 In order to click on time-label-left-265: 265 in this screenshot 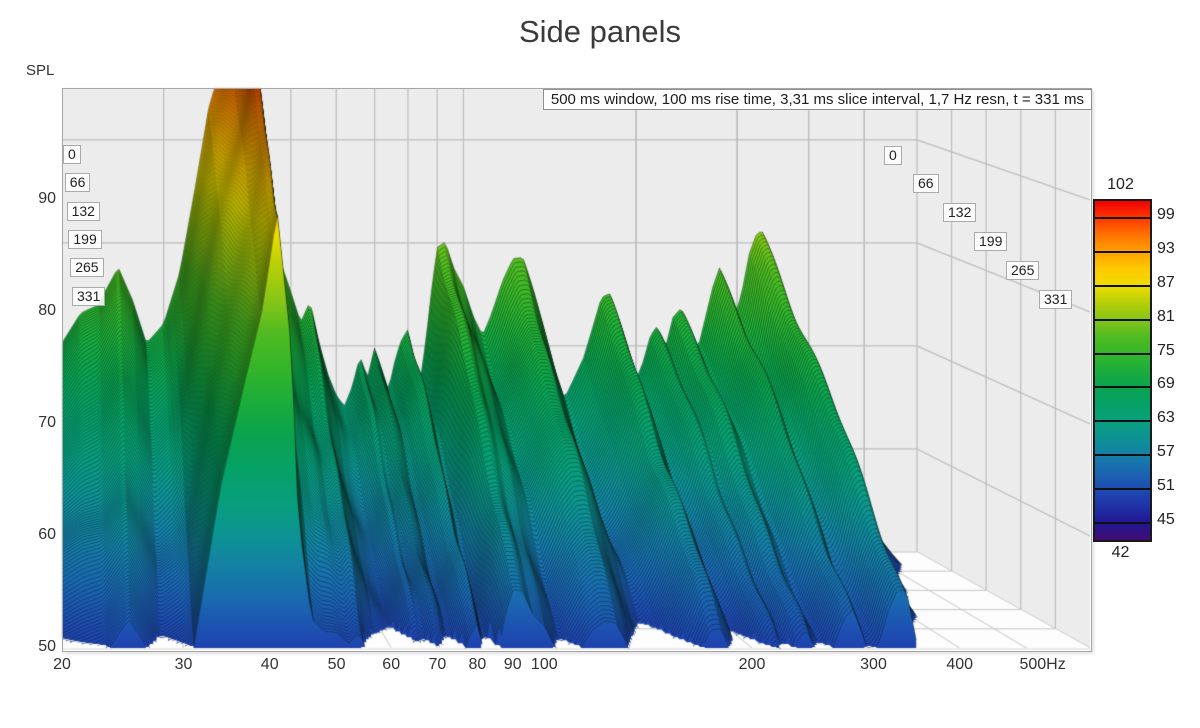, I will do `click(87, 268)`.